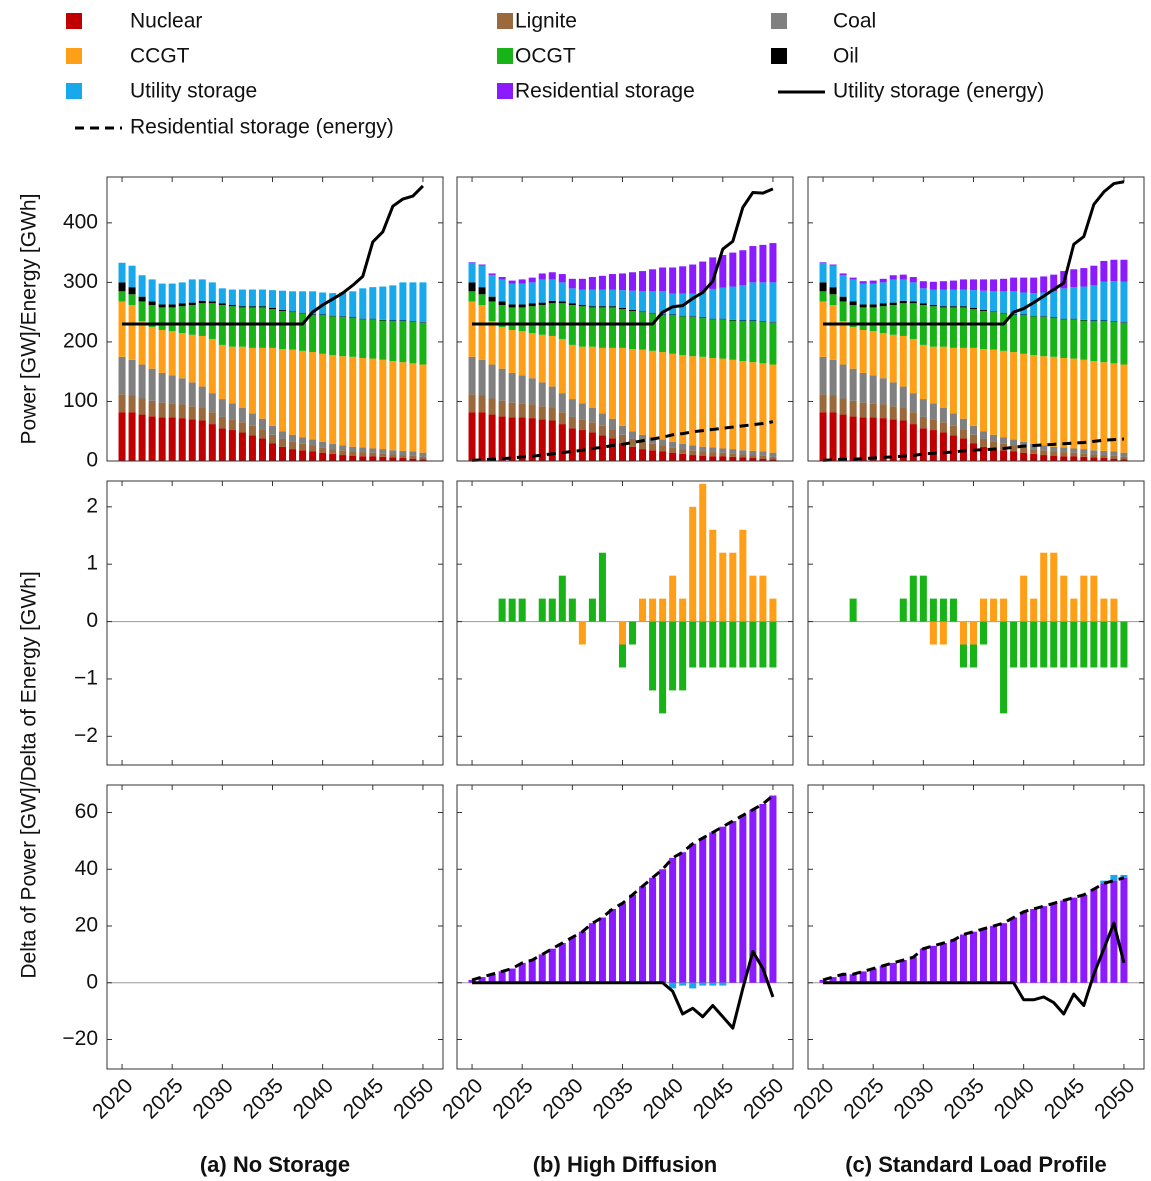 This screenshot has height=1181, width=1151. What do you see at coordinates (938, 91) in the screenshot?
I see `legend-label: Utility storage (energy)` at bounding box center [938, 91].